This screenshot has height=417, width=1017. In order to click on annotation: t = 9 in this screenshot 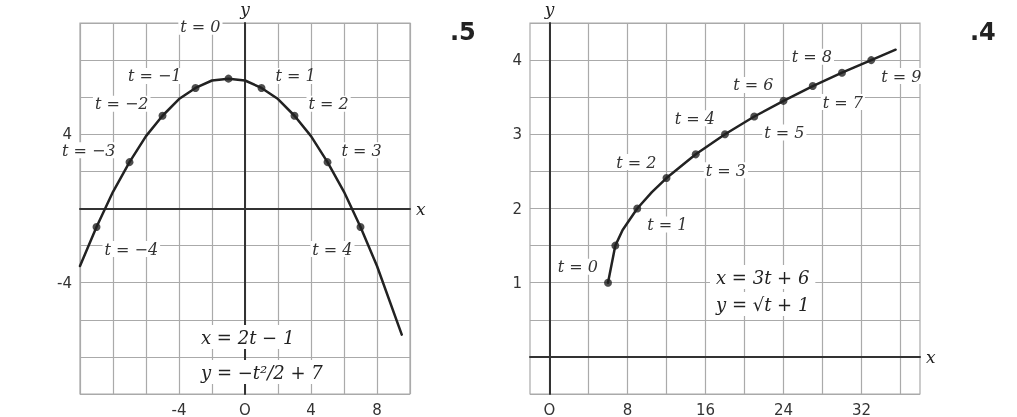, I will do `click(901, 76)`.